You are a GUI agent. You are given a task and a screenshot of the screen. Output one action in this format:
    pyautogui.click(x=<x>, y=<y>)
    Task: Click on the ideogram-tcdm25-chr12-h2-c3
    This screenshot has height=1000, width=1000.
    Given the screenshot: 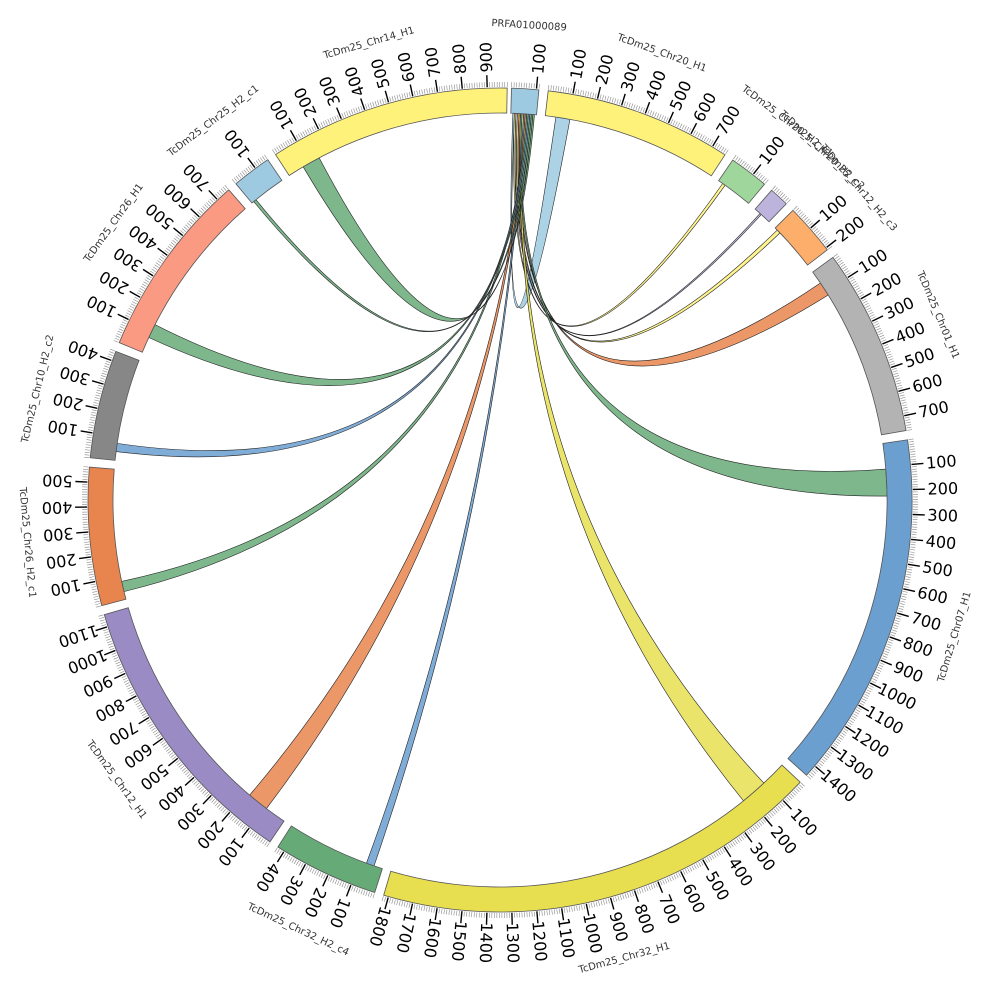 What is the action you would take?
    pyautogui.click(x=801, y=237)
    